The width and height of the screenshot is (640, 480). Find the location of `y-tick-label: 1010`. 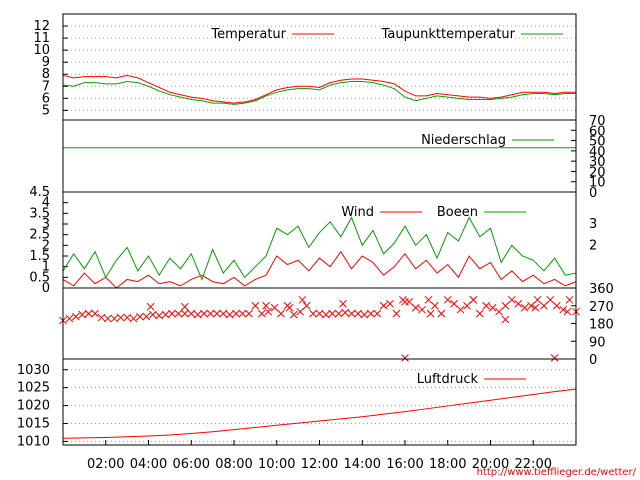

y-tick-label: 1010 is located at coordinates (33, 441).